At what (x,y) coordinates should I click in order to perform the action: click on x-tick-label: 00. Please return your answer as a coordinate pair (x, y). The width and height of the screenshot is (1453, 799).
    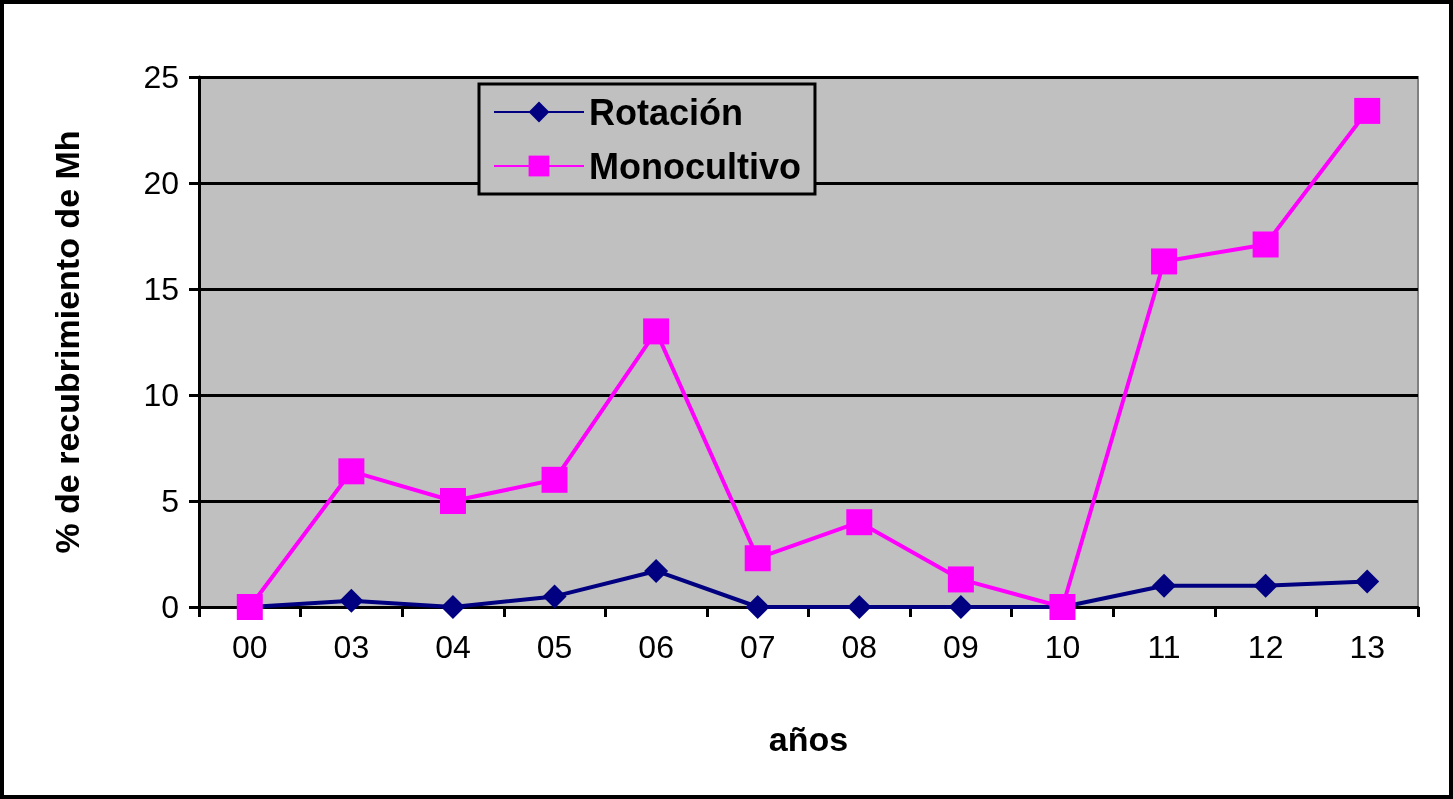
    Looking at the image, I should click on (249, 647).